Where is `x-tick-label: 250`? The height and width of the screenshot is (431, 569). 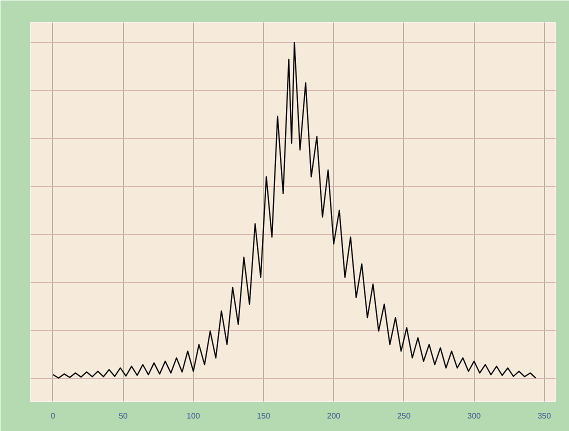
x-tick-label: 250 is located at coordinates (404, 416).